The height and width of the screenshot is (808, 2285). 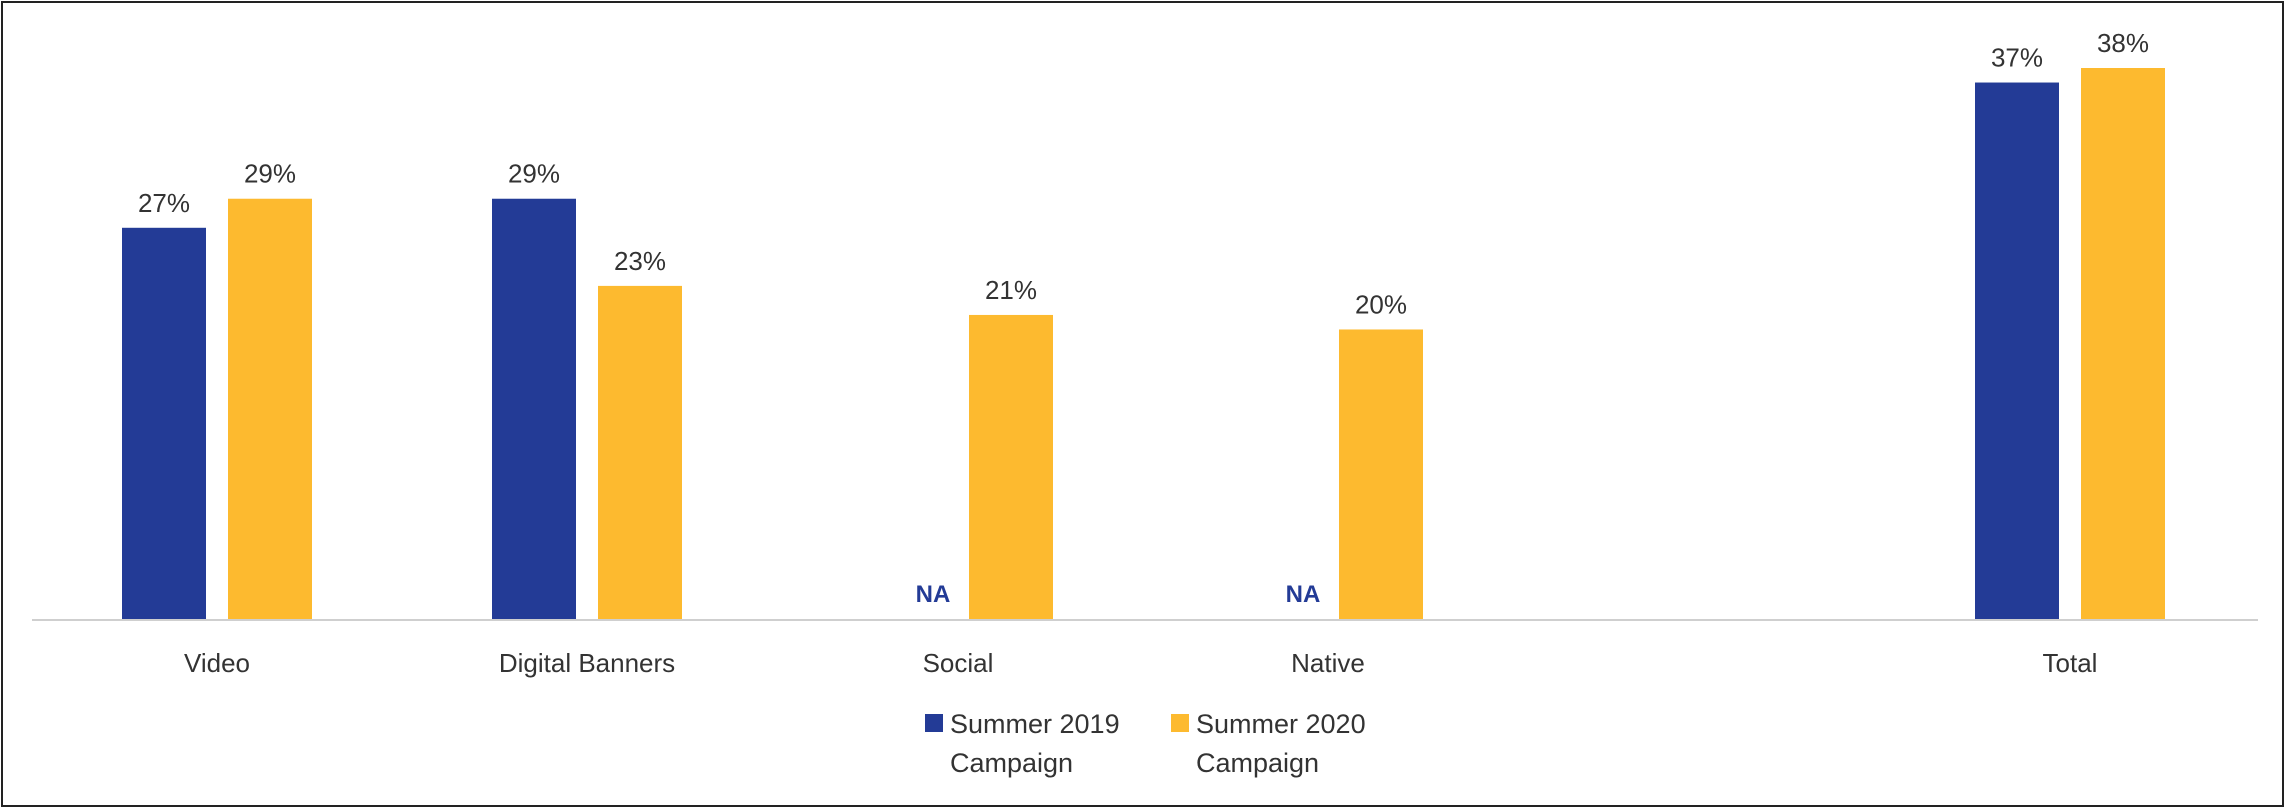 What do you see at coordinates (640, 261) in the screenshot?
I see `data-label-digital-banners-2020: 23%` at bounding box center [640, 261].